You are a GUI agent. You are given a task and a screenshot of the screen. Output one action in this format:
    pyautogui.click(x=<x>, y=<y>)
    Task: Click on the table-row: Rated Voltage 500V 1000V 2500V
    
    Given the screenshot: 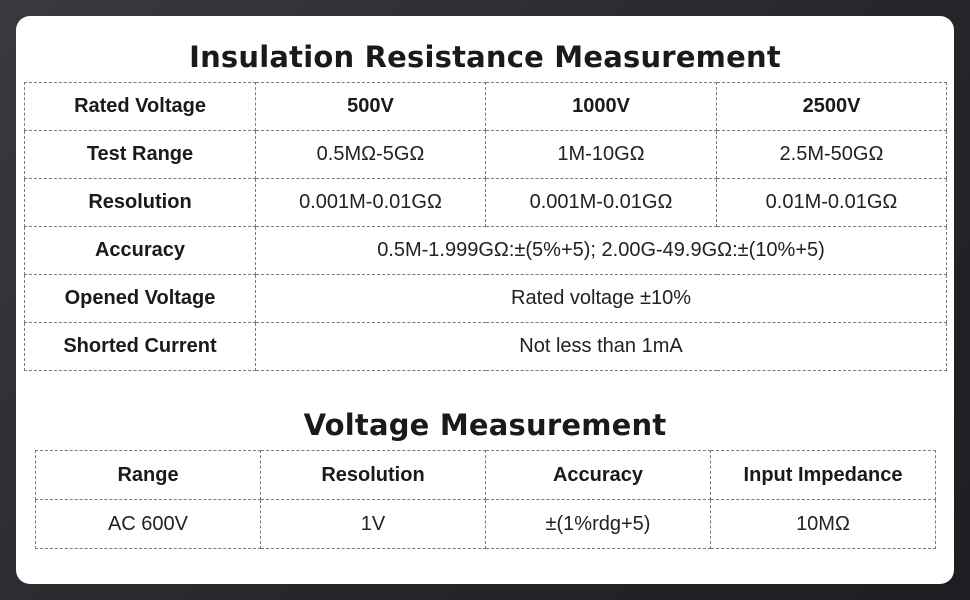 What is the action you would take?
    pyautogui.click(x=485, y=106)
    